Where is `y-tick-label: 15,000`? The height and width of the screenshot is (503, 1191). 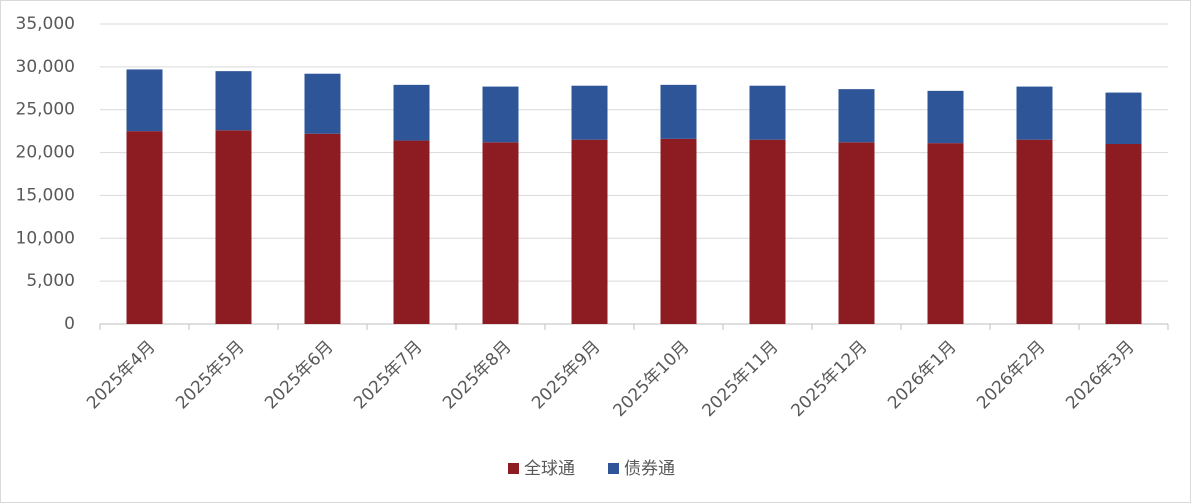
y-tick-label: 15,000 is located at coordinates (45, 195).